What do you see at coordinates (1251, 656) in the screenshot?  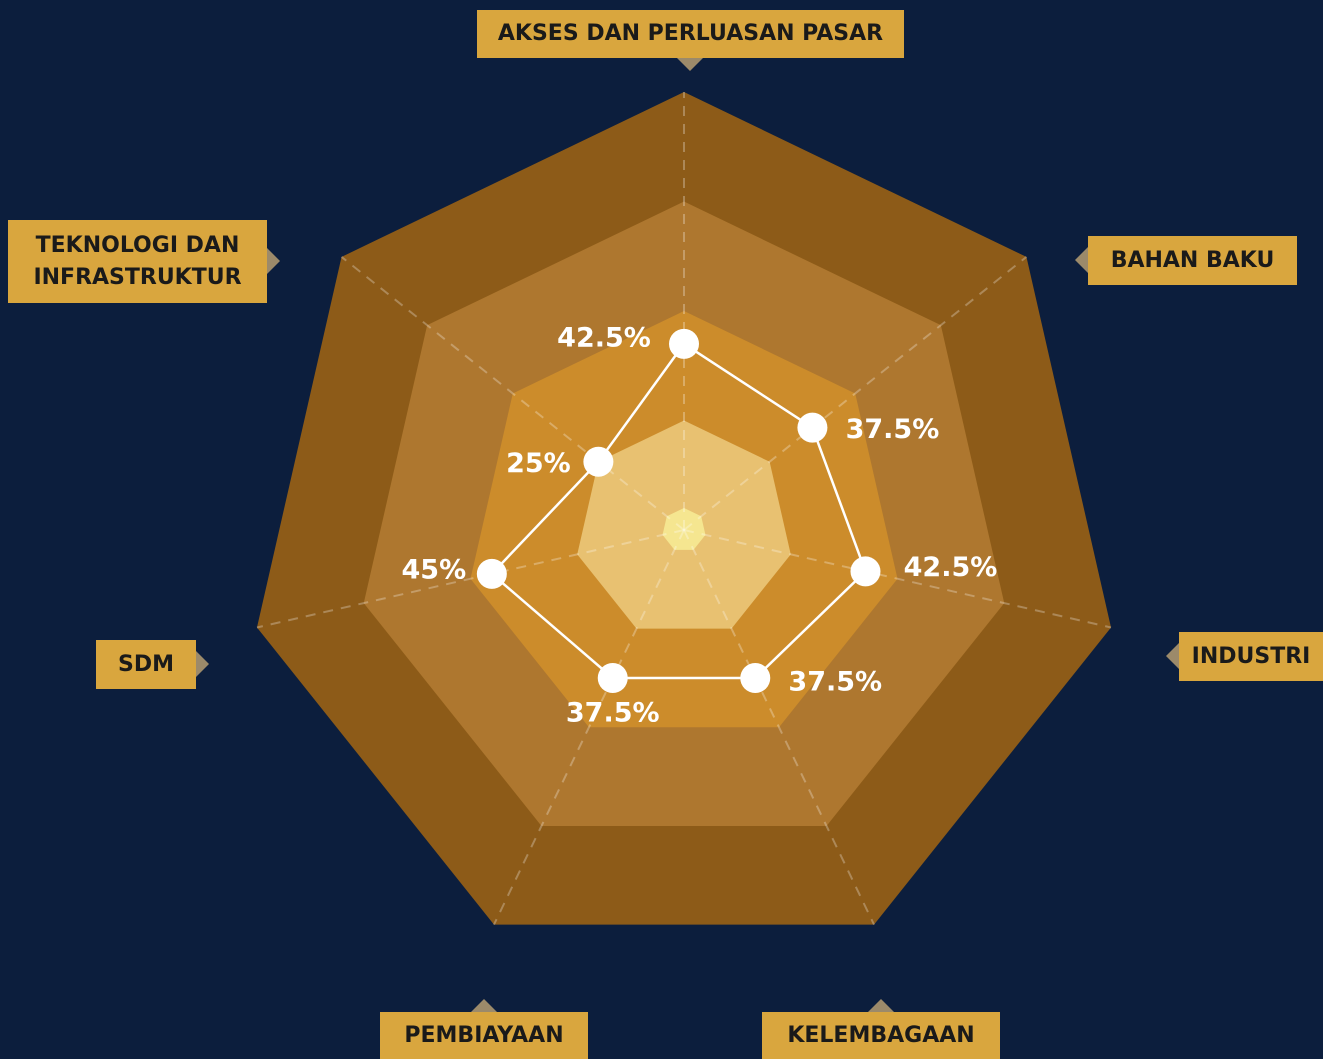 I see `axis-label: INDUSTRI` at bounding box center [1251, 656].